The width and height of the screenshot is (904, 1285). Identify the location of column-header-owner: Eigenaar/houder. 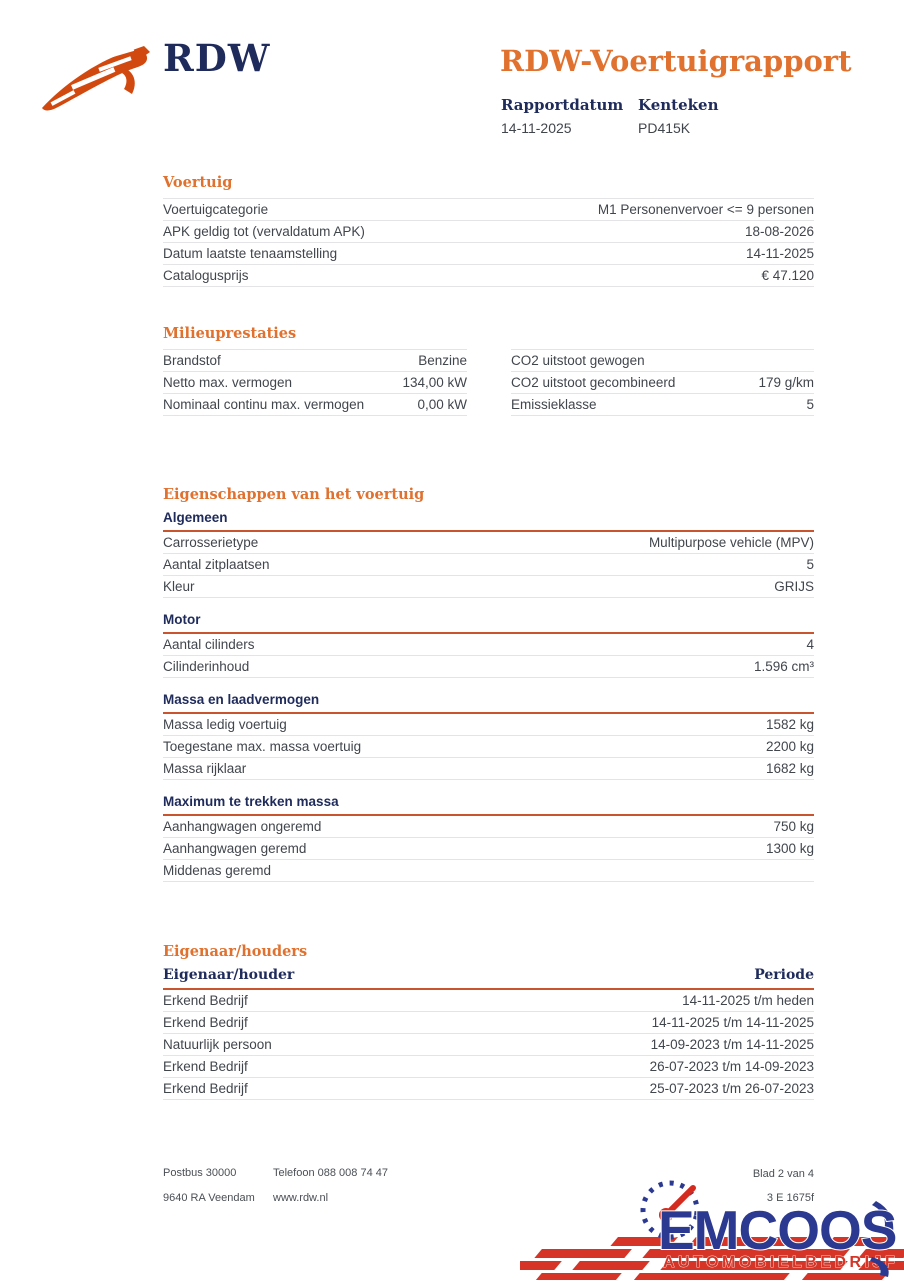
(229, 975).